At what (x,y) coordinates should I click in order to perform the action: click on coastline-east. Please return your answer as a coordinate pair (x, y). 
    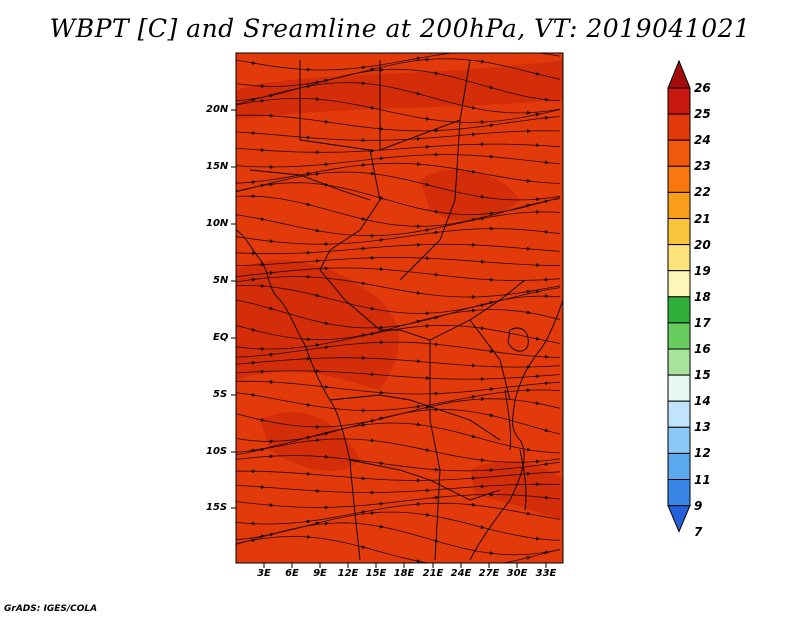
    Looking at the image, I should click on (516, 430).